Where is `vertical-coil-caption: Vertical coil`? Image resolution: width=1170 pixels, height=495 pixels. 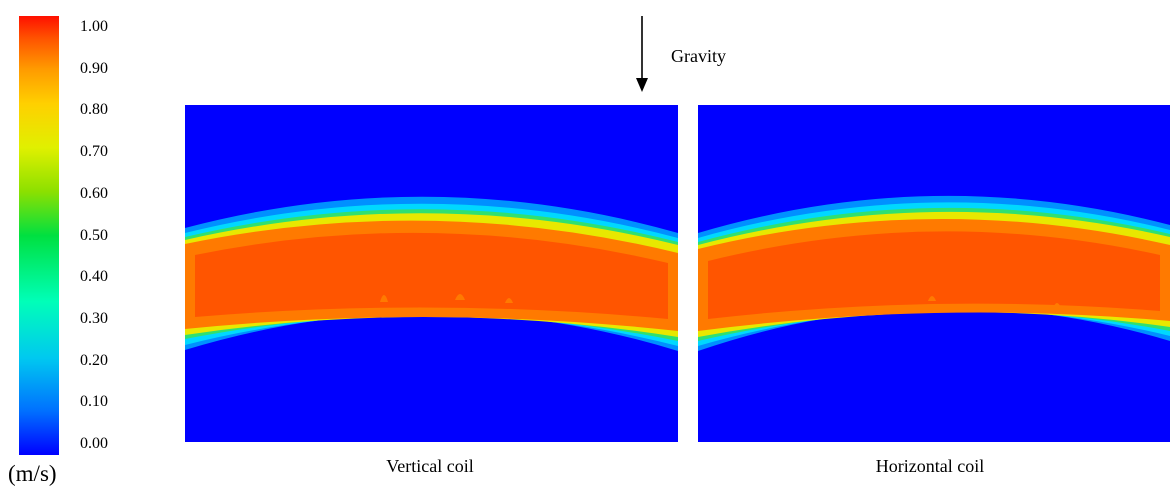 vertical-coil-caption: Vertical coil is located at coordinates (430, 466).